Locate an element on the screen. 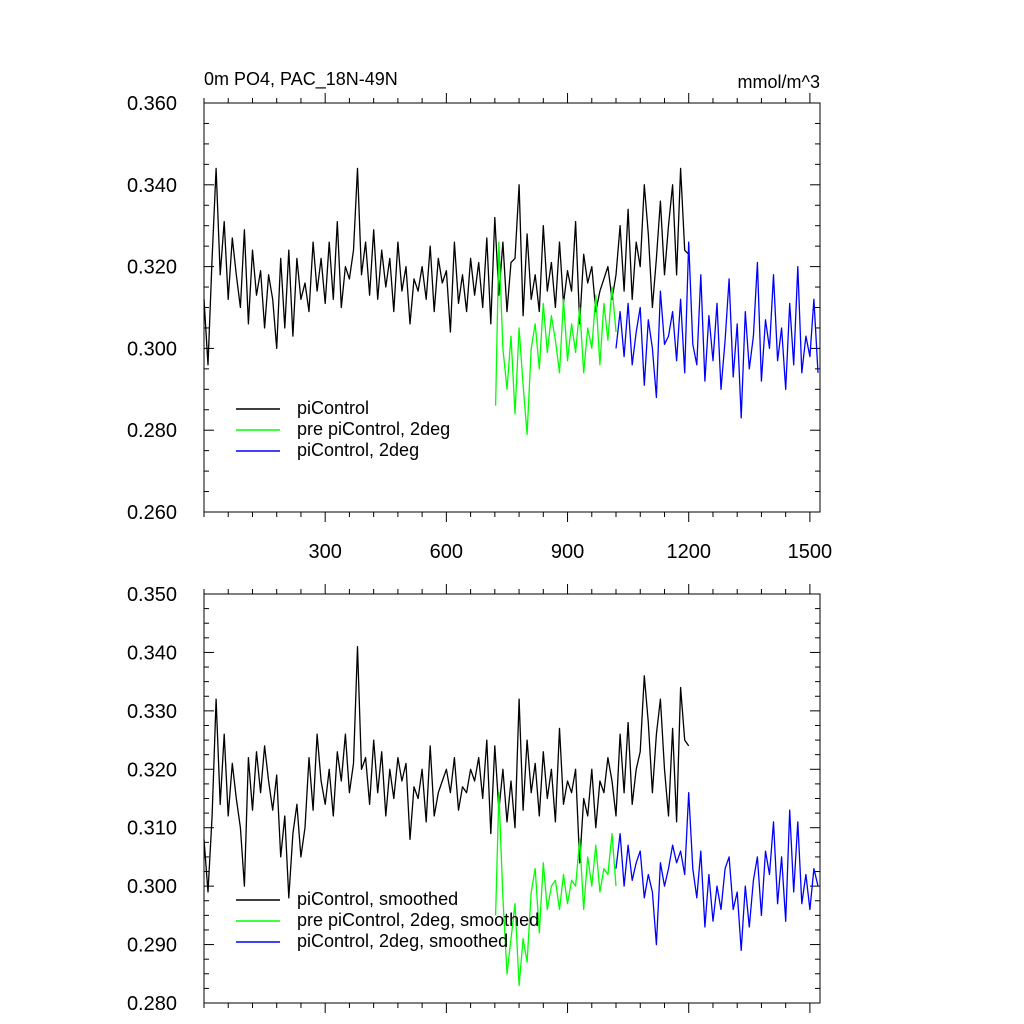 Image resolution: width=1024 pixels, height=1024 pixels. chart-title: 0m PO4, PAC_18N-49N is located at coordinates (301, 79).